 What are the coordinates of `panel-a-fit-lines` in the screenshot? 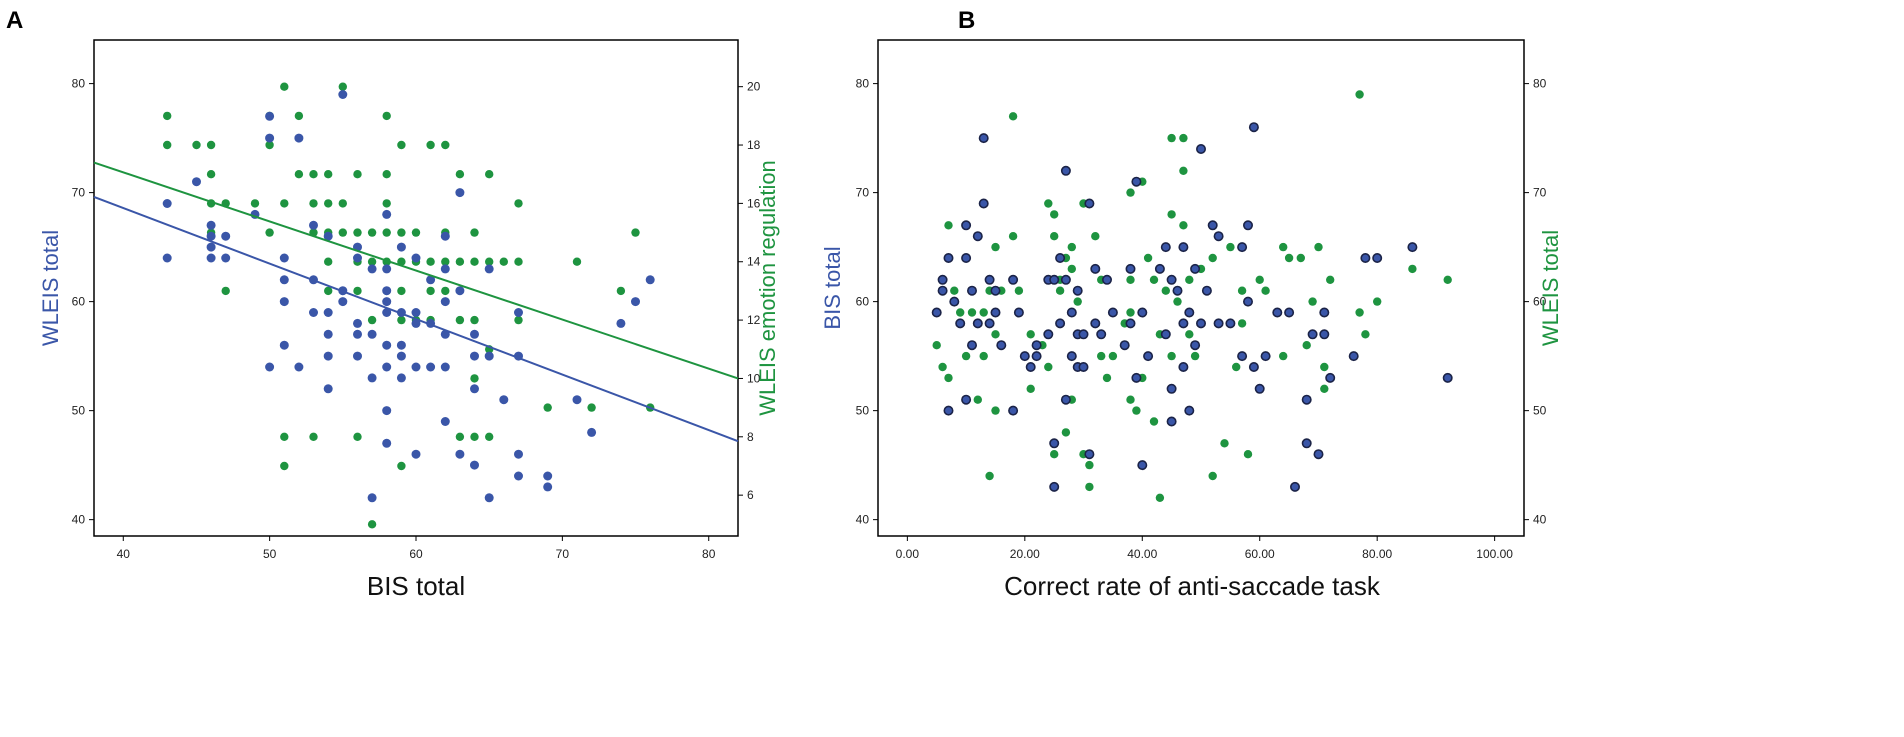 It's located at (416, 302).